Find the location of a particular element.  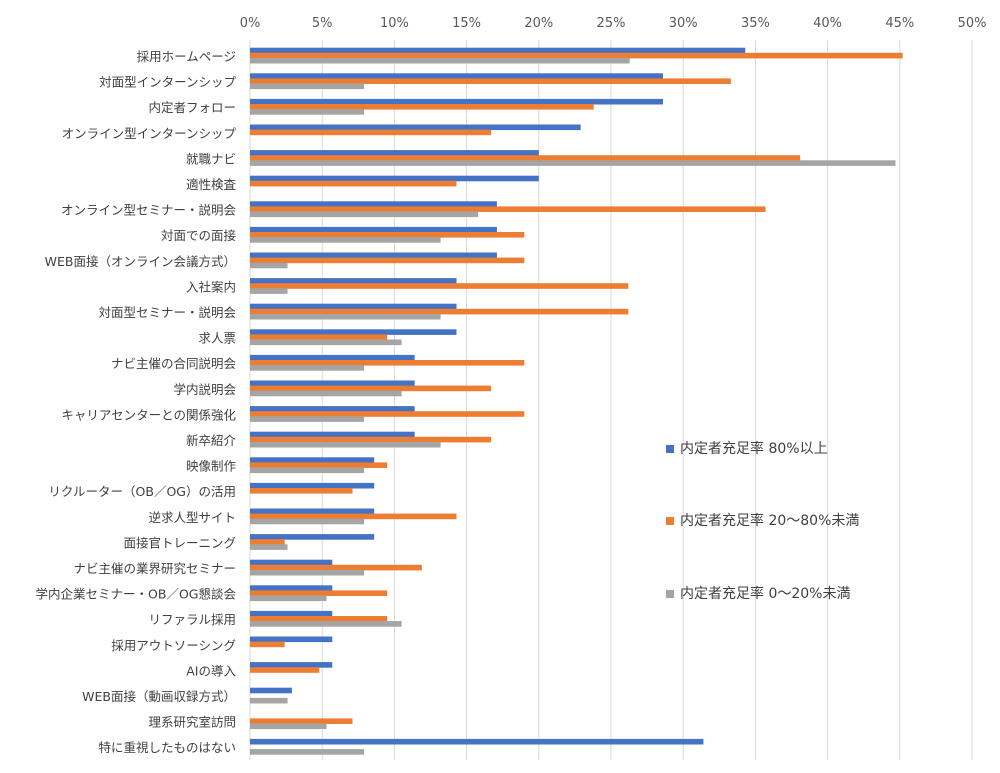

legend-label-1: 内定者充足率 80%以上 is located at coordinates (754, 448).